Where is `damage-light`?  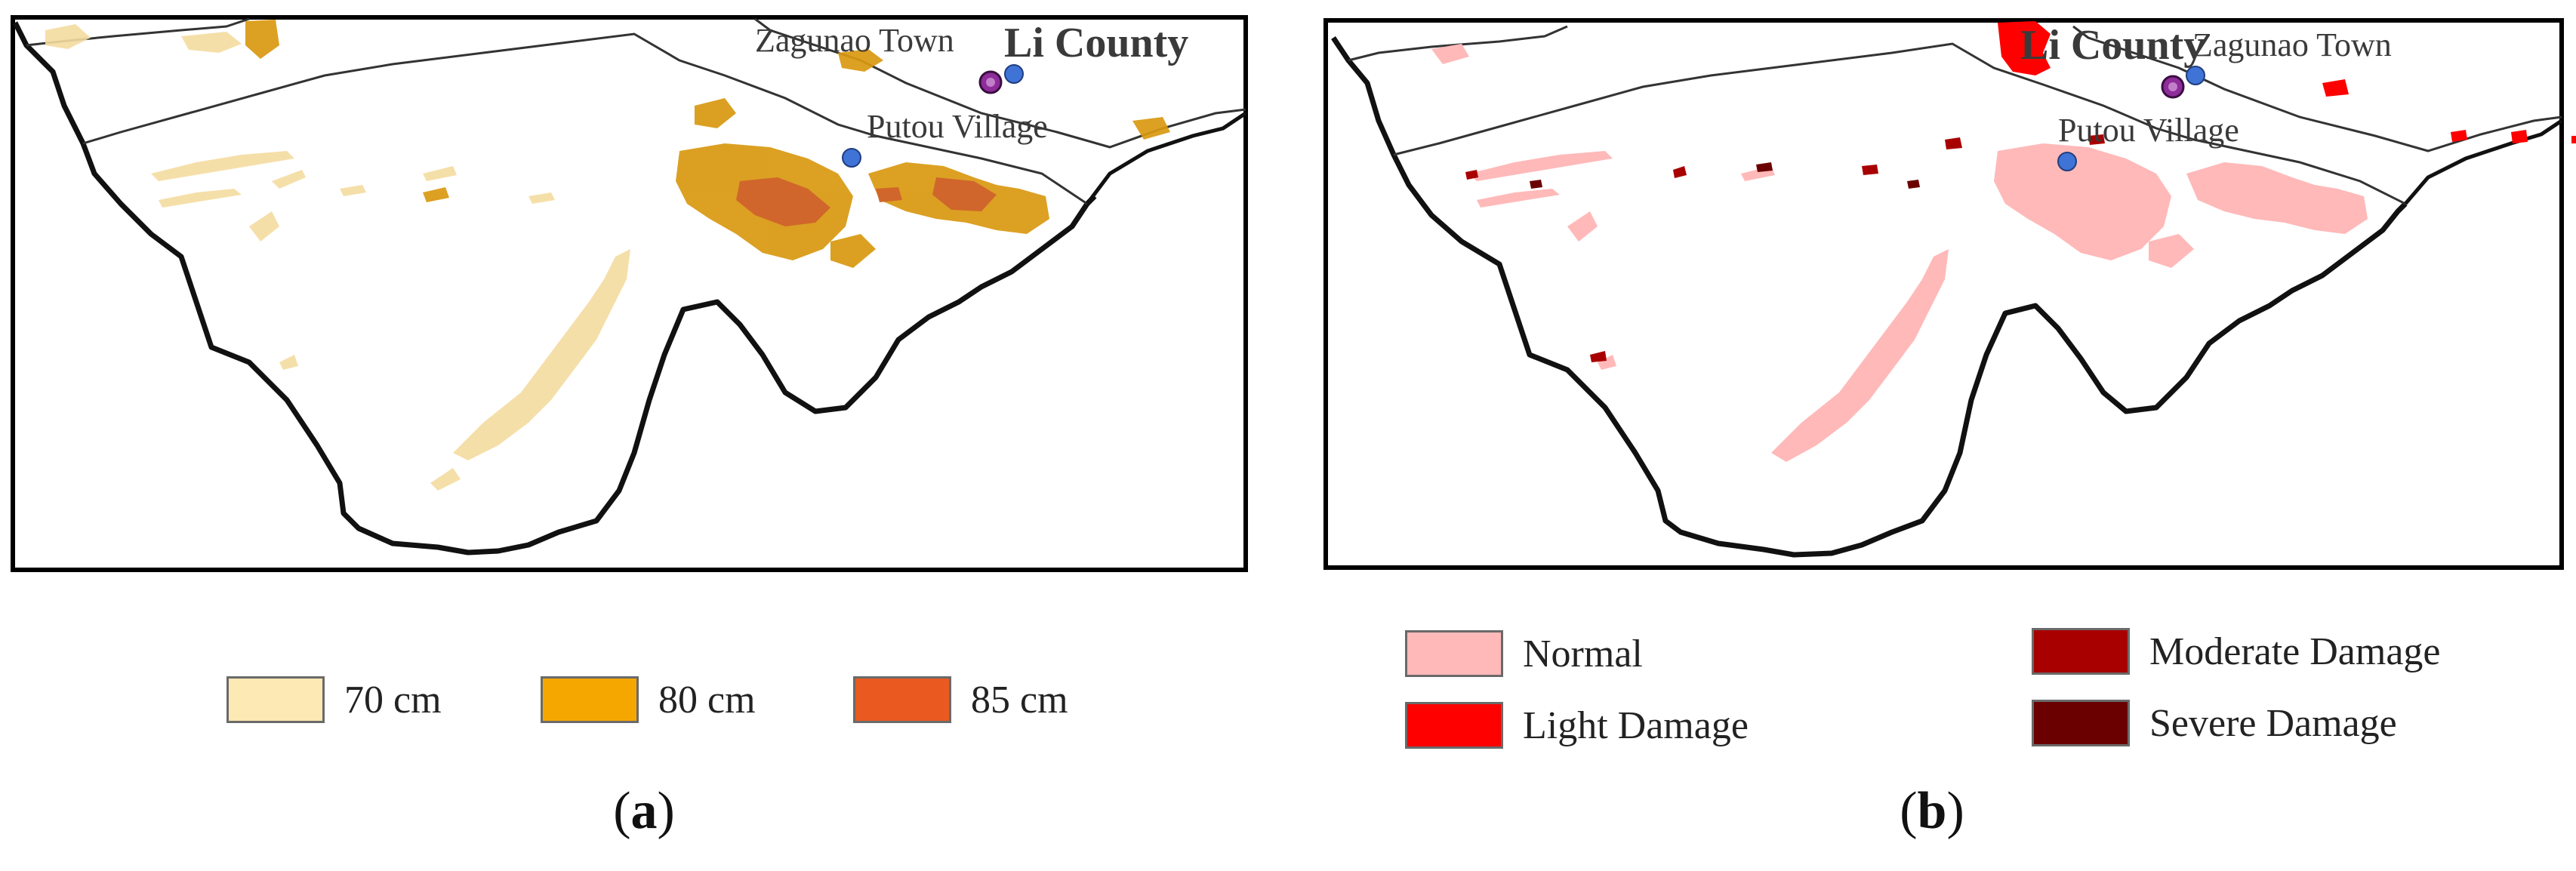 damage-light is located at coordinates (2287, 82).